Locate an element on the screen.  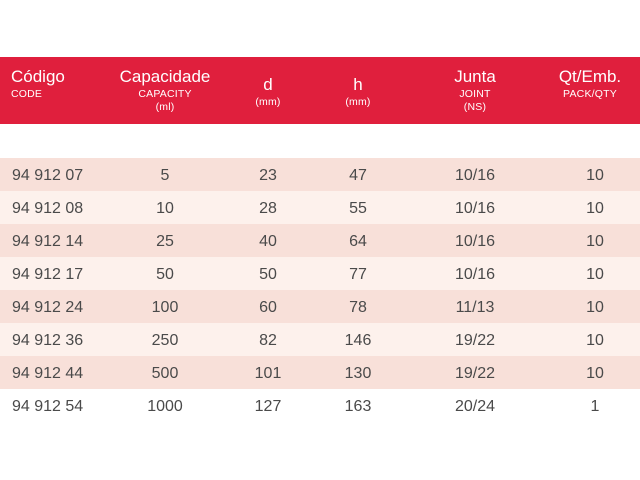
header-joint-unit: (NS) is located at coordinates (475, 107).